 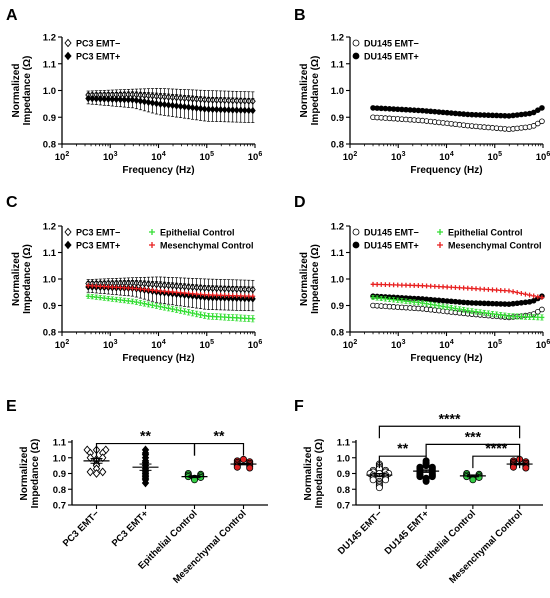 I want to click on significance-label: ****, so click(x=496, y=448).